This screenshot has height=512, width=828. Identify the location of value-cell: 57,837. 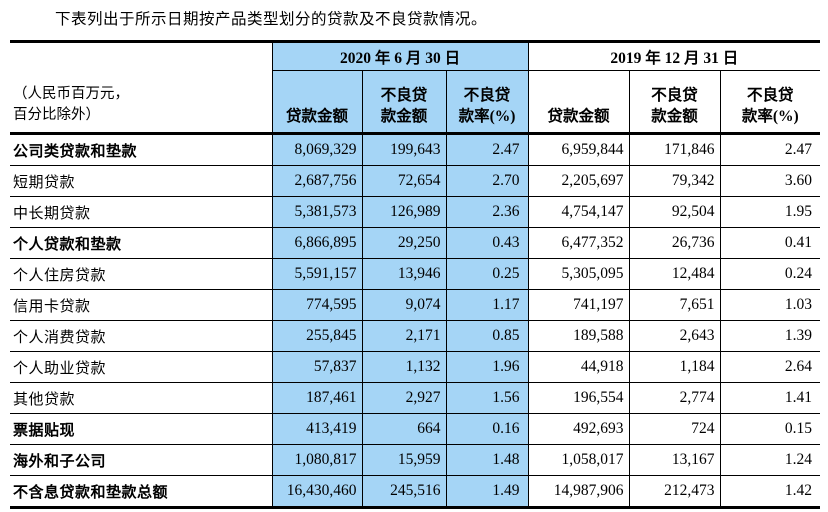
(316, 367).